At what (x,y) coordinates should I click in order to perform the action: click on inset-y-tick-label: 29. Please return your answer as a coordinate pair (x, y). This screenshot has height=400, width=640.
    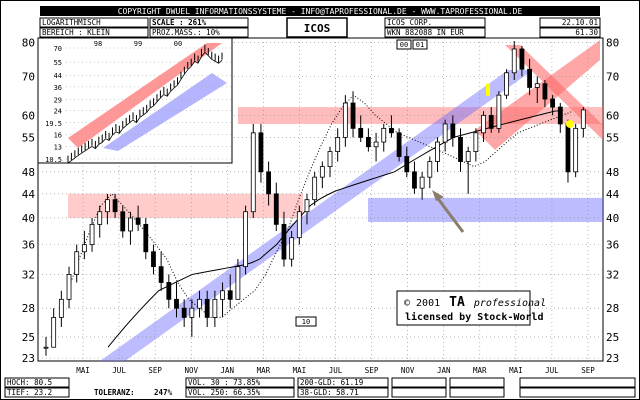
    Looking at the image, I should click on (58, 101).